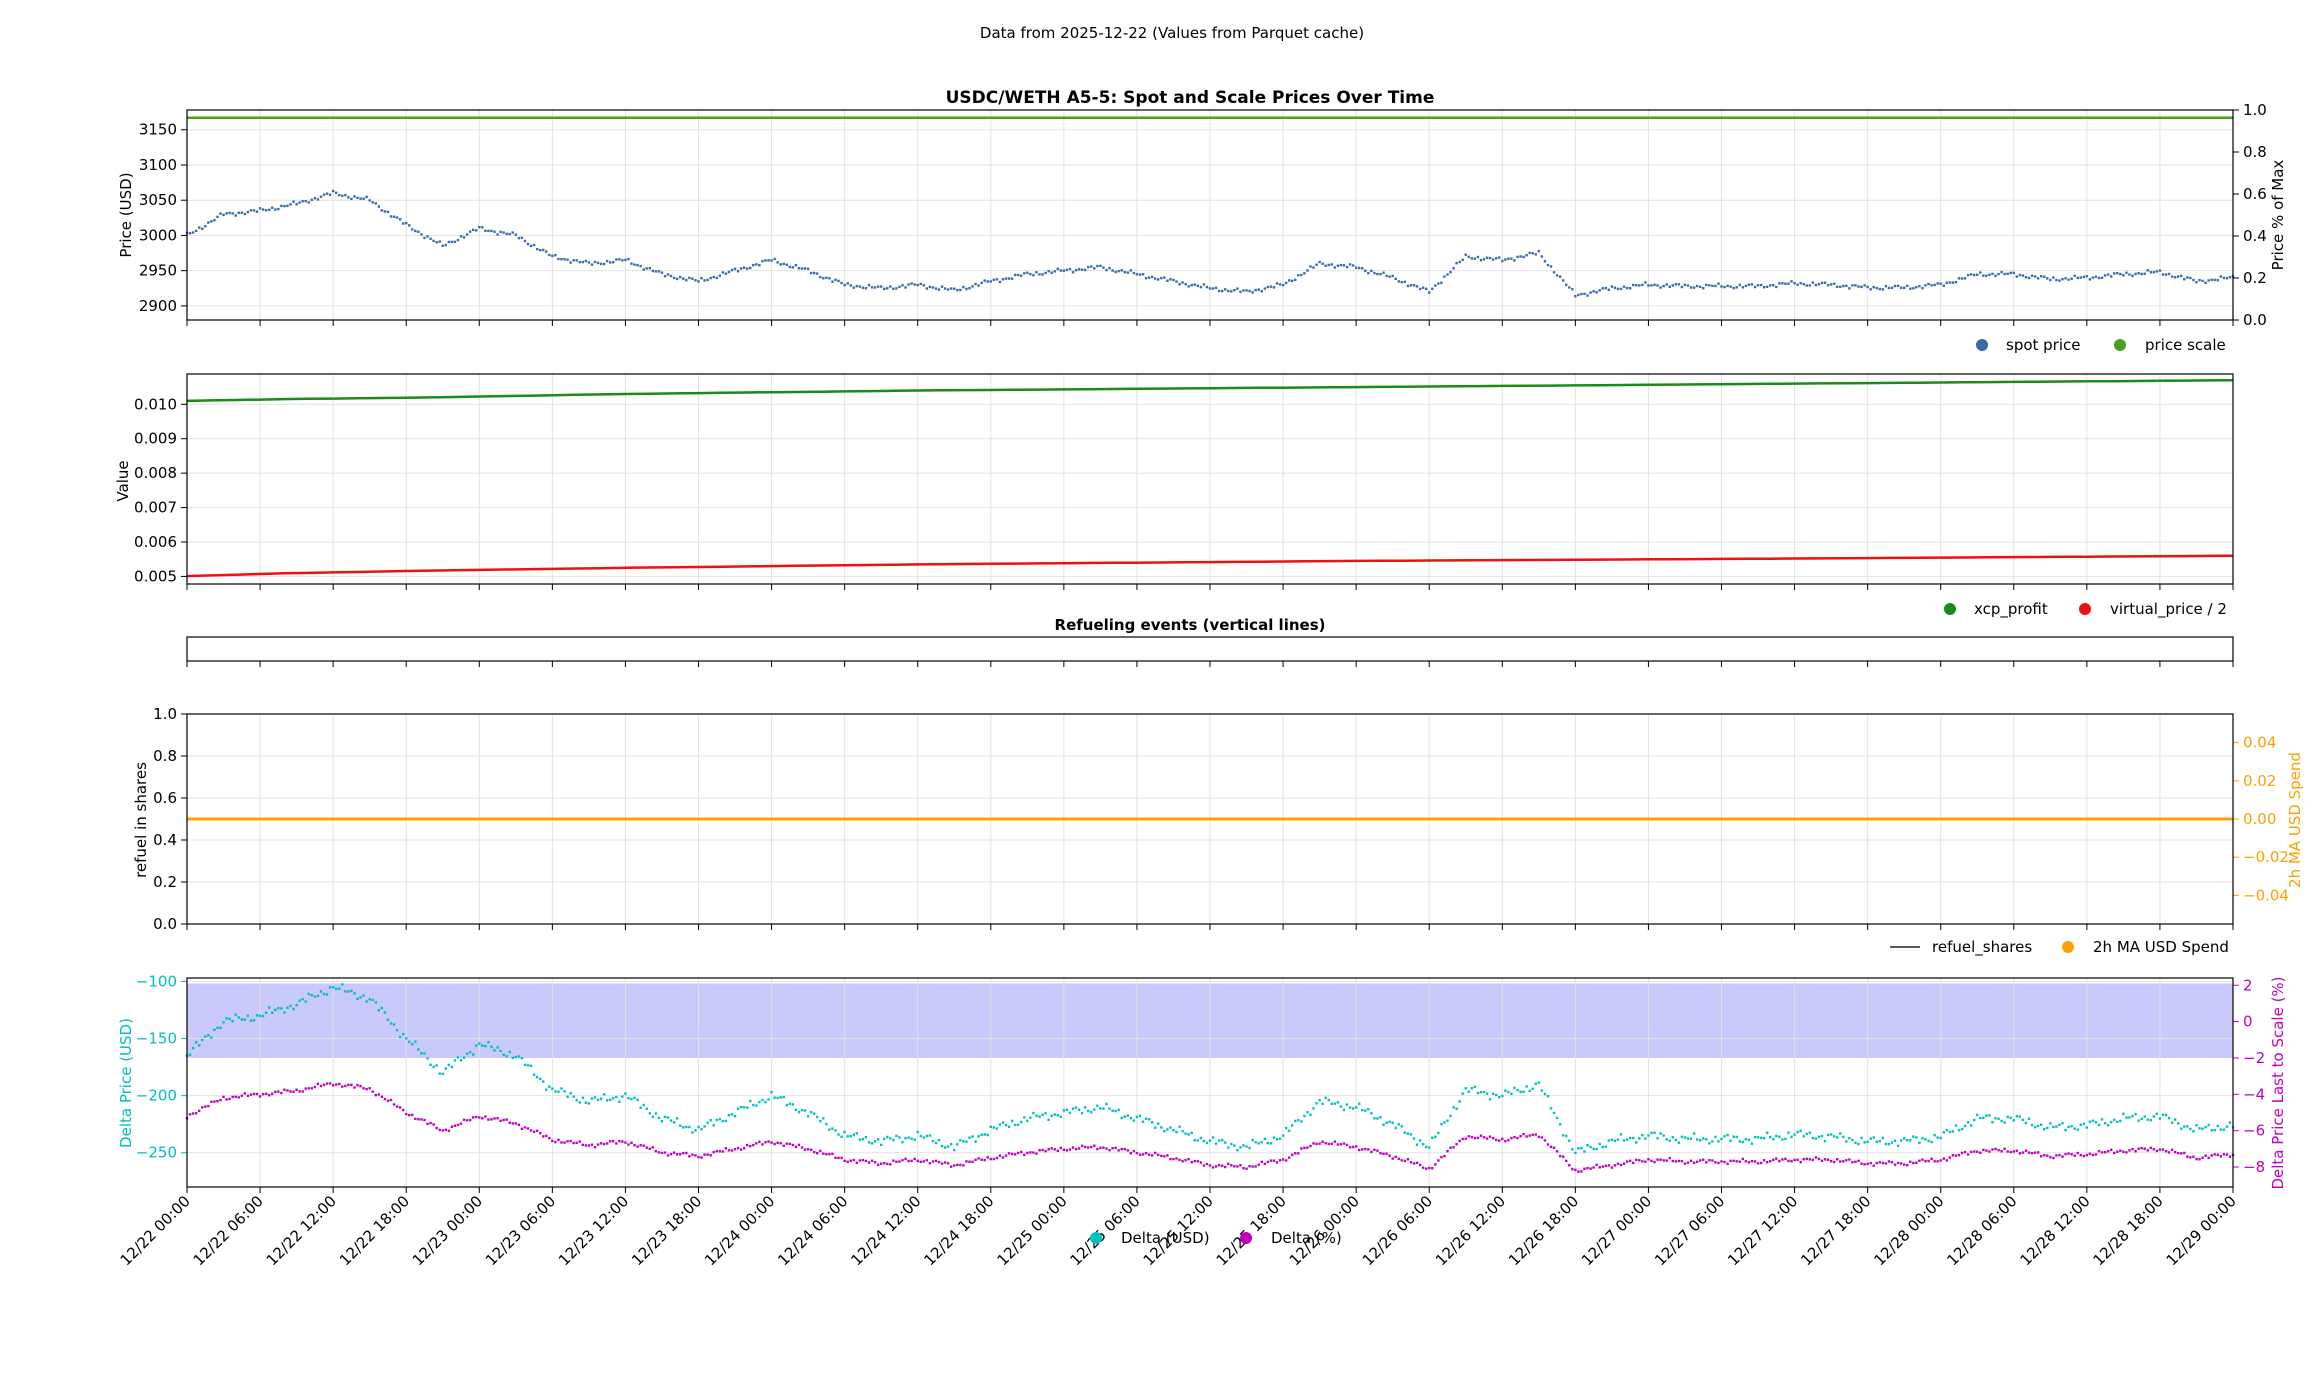 Image resolution: width=2317 pixels, height=1377 pixels. Describe the element at coordinates (123, 480) in the screenshot. I see `panel2-ylabel: Value` at that location.